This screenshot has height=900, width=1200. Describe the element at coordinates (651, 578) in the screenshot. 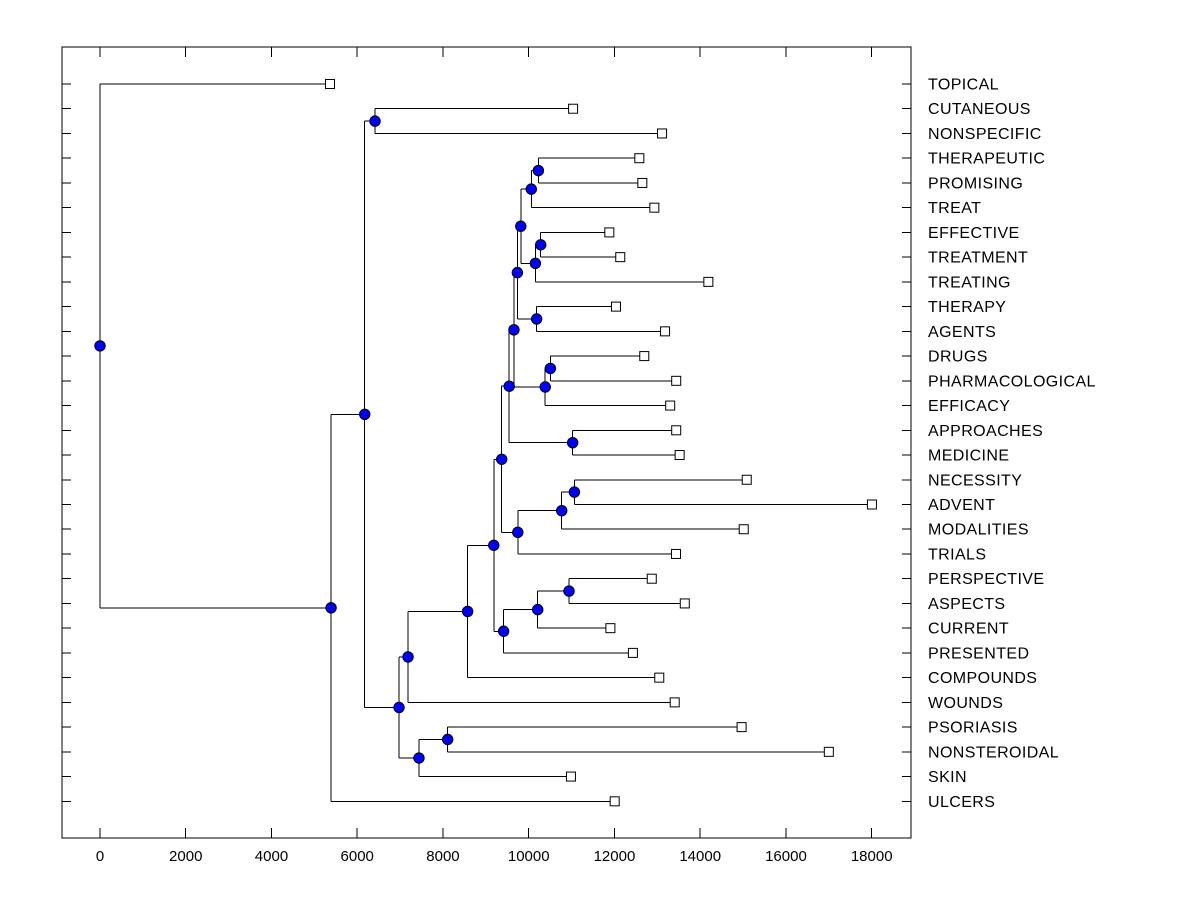

I see `leaf-marker-perspective` at that location.